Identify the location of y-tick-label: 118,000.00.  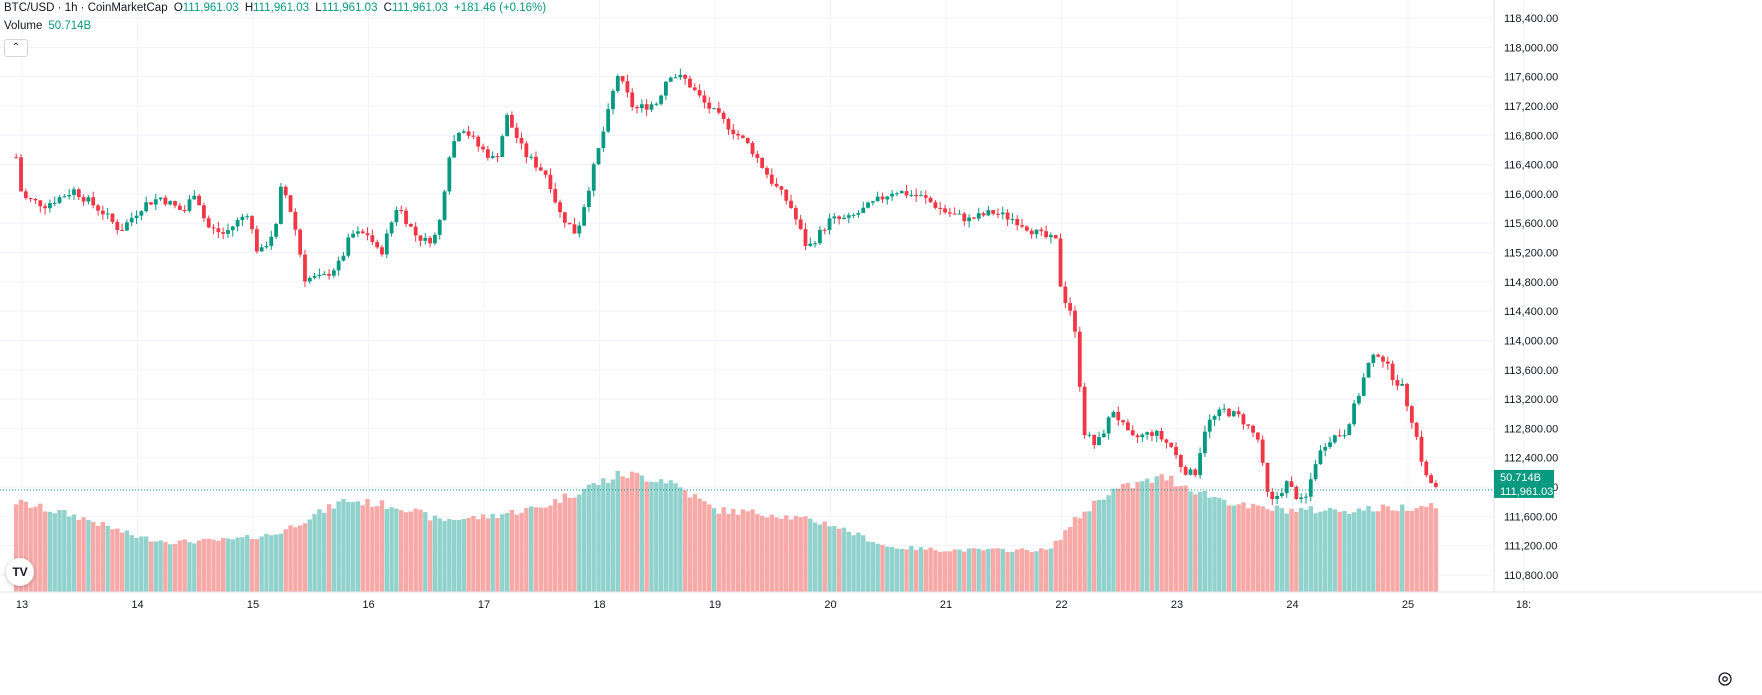
(1531, 48).